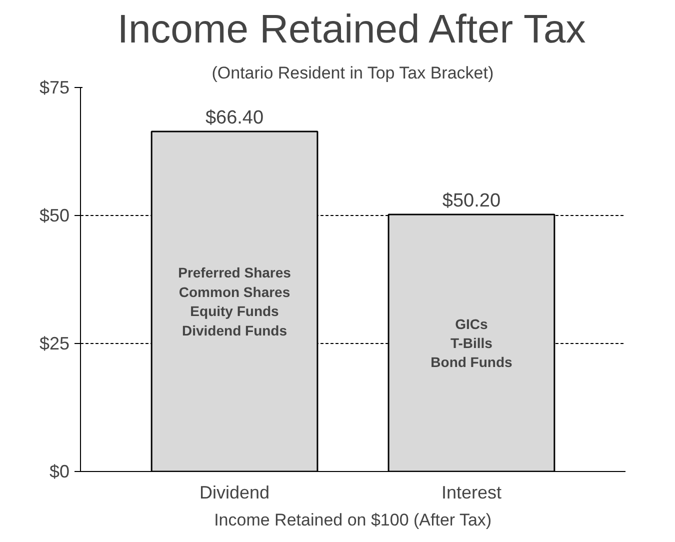  I want to click on x-tick-label: Interest, so click(471, 492).